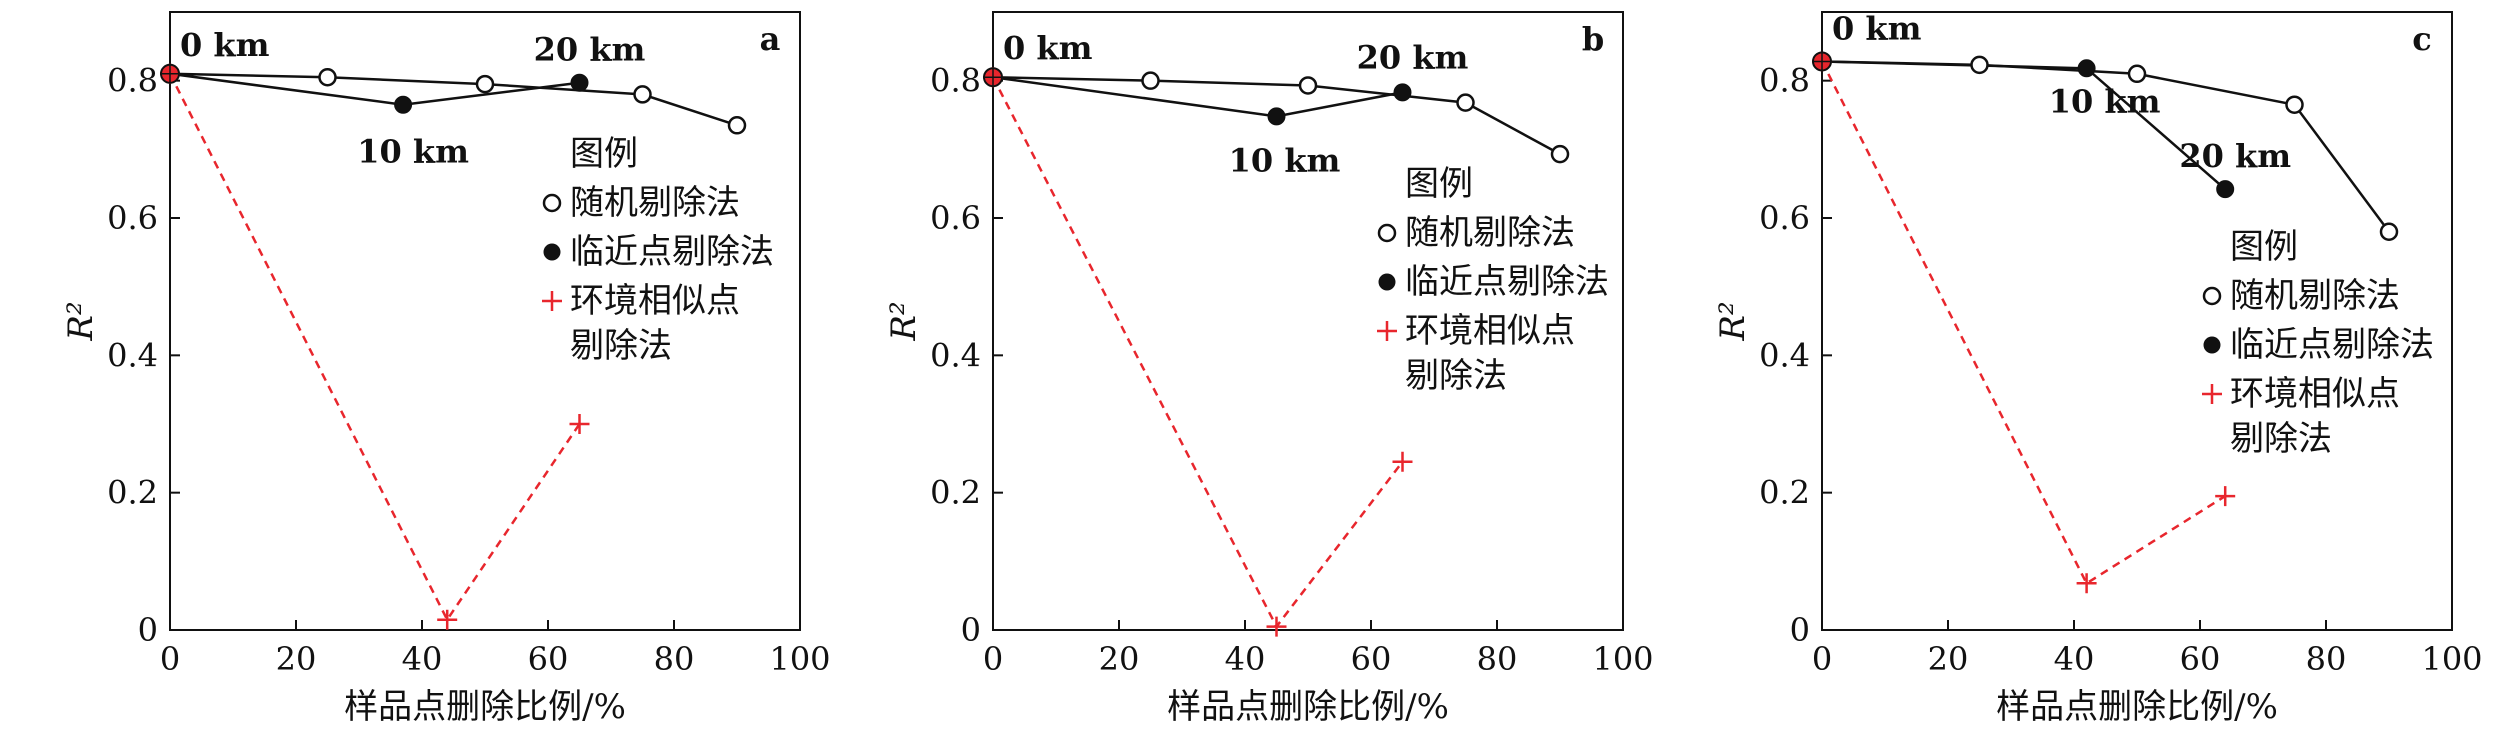  I want to click on x-tick-label: 20, so click(1948, 659).